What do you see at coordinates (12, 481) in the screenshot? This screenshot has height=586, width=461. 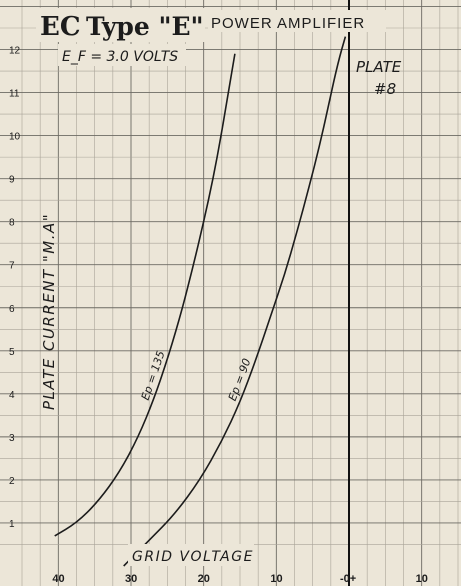 I see `y-tick-label: 2` at bounding box center [12, 481].